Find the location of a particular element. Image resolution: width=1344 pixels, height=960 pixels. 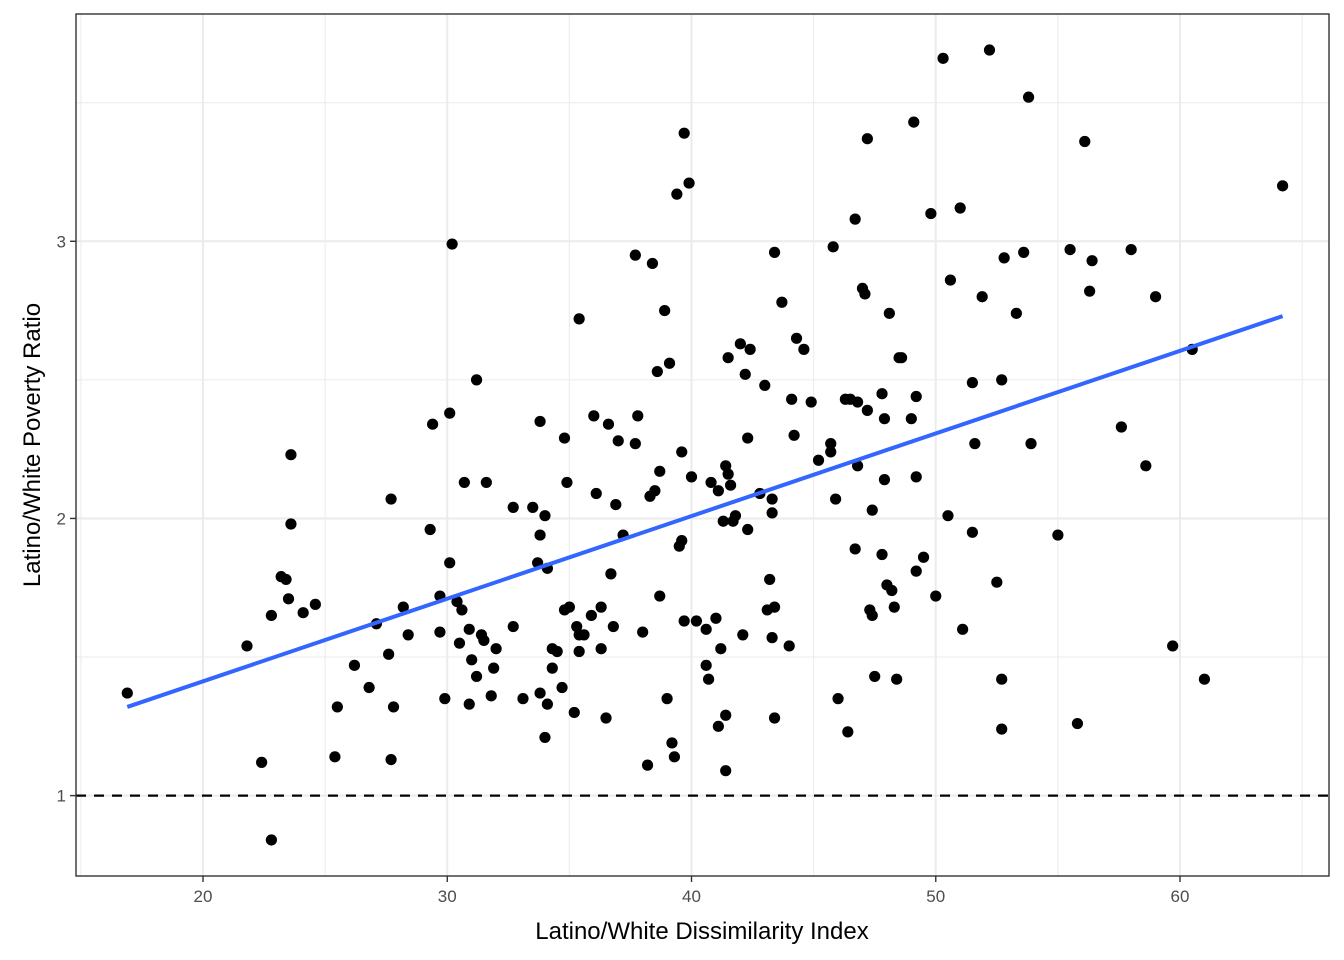

x-tick-label: 20 is located at coordinates (203, 896).